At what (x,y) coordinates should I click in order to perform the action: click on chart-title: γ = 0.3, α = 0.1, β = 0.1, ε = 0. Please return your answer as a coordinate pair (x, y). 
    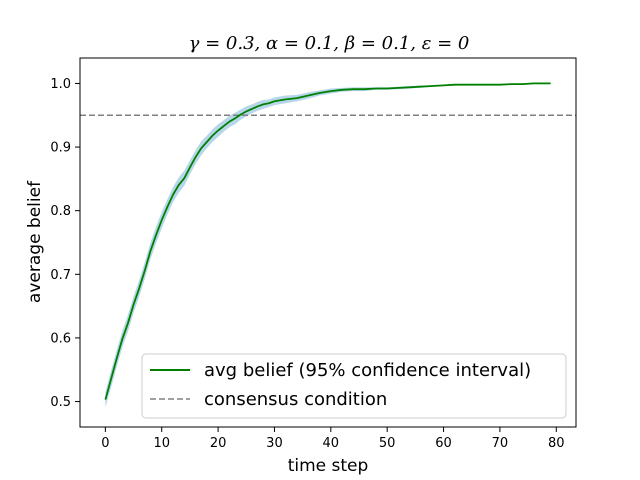
    Looking at the image, I should click on (329, 43).